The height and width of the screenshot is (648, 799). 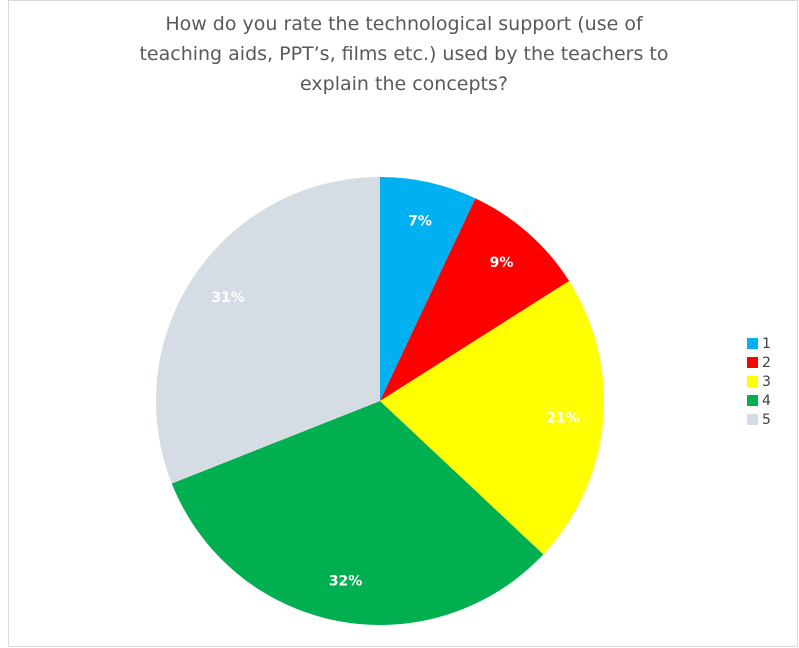 I want to click on chart-title-line-3: explain the concepts?, so click(x=404, y=84).